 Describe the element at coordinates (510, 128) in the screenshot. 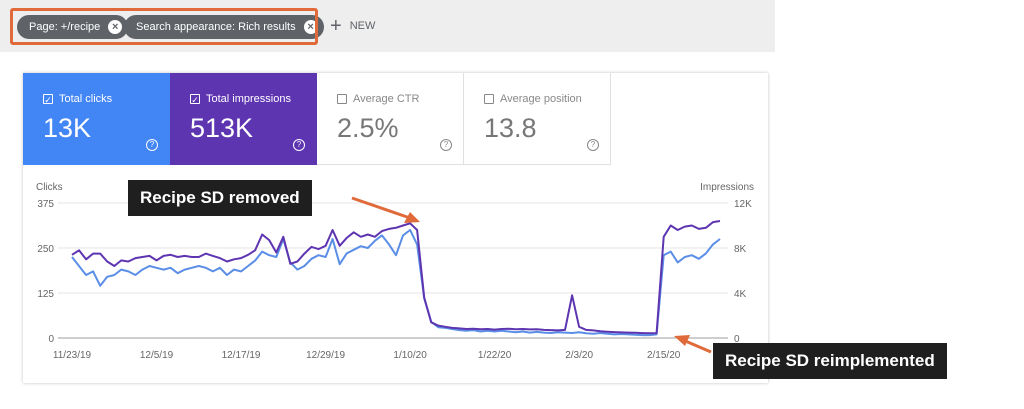

I see `metric-value: 13.8` at that location.